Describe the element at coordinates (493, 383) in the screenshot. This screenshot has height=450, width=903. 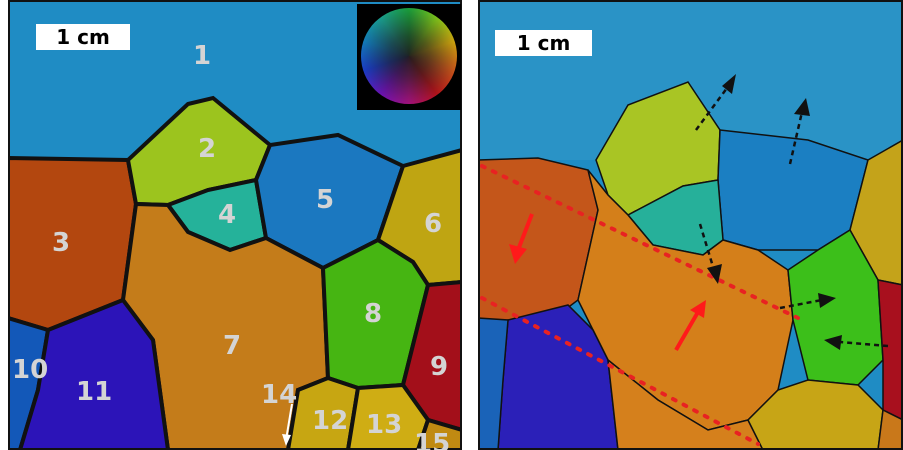
I see `grain-blue-sliver` at that location.